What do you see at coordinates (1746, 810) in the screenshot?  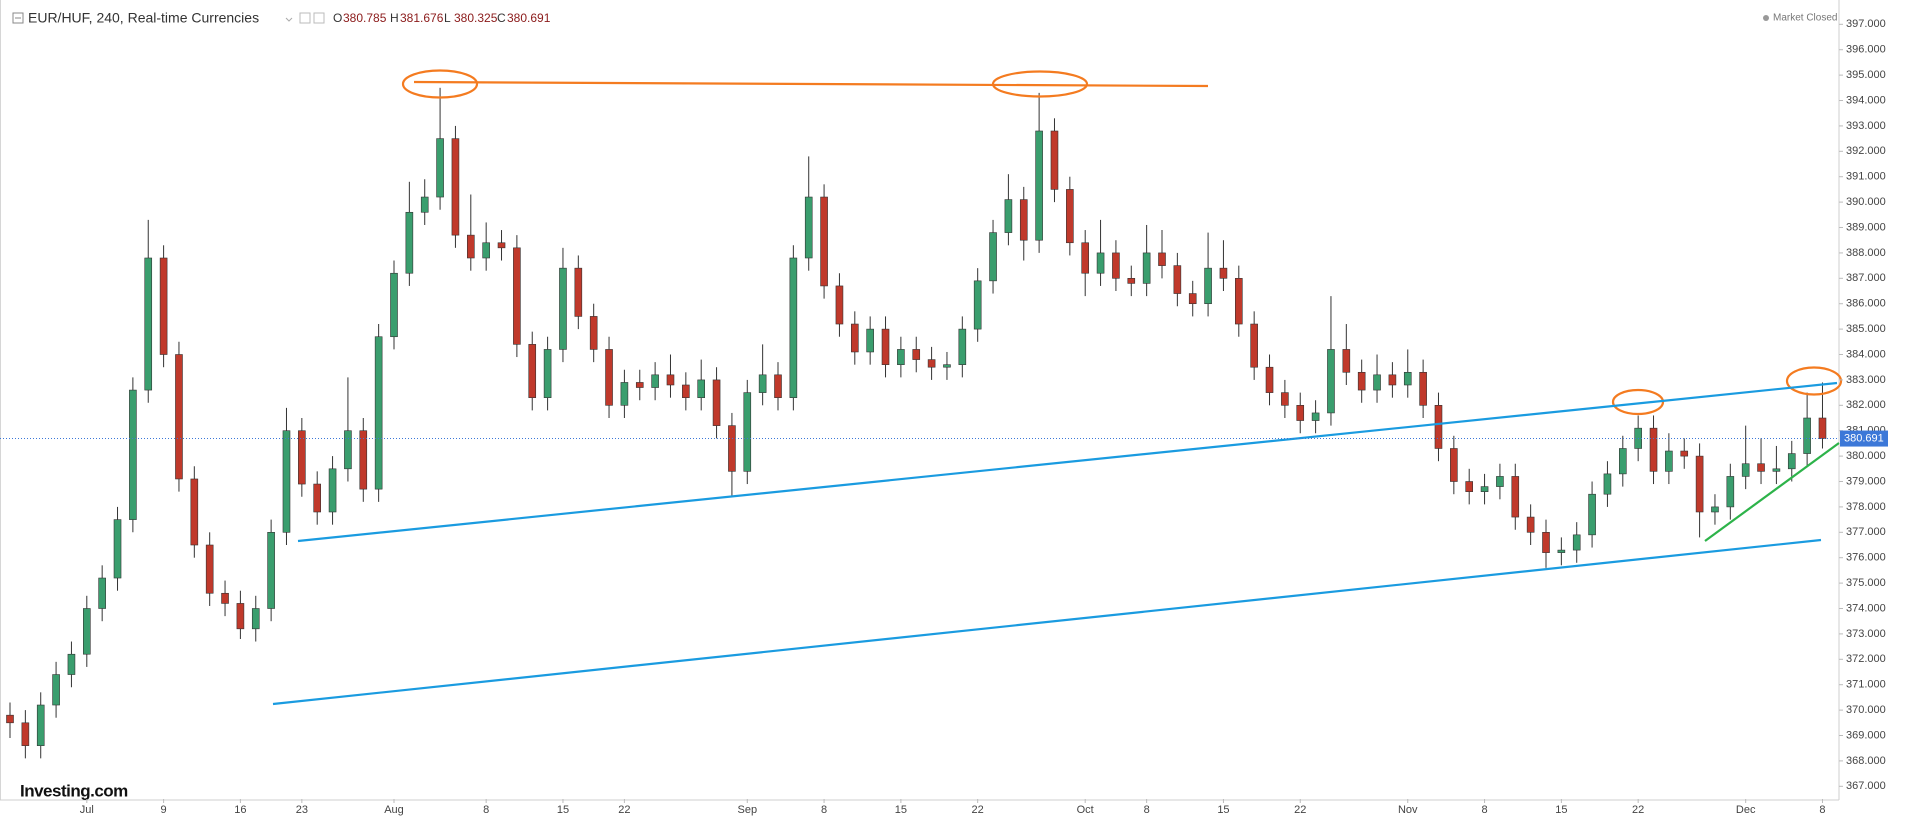 I see `x-tick-label: Dec` at bounding box center [1746, 810].